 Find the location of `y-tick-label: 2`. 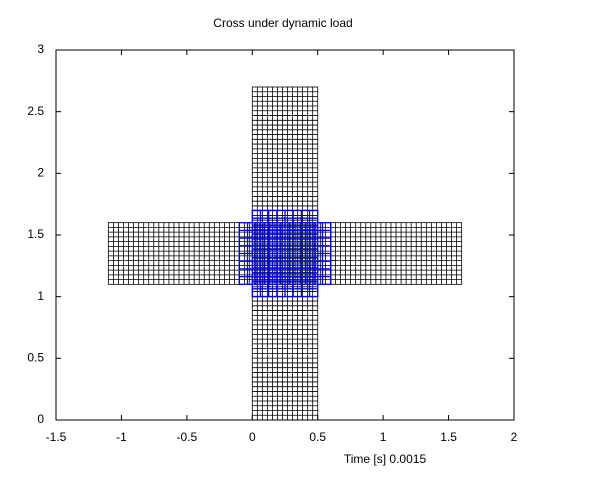

y-tick-label: 2 is located at coordinates (40, 173).